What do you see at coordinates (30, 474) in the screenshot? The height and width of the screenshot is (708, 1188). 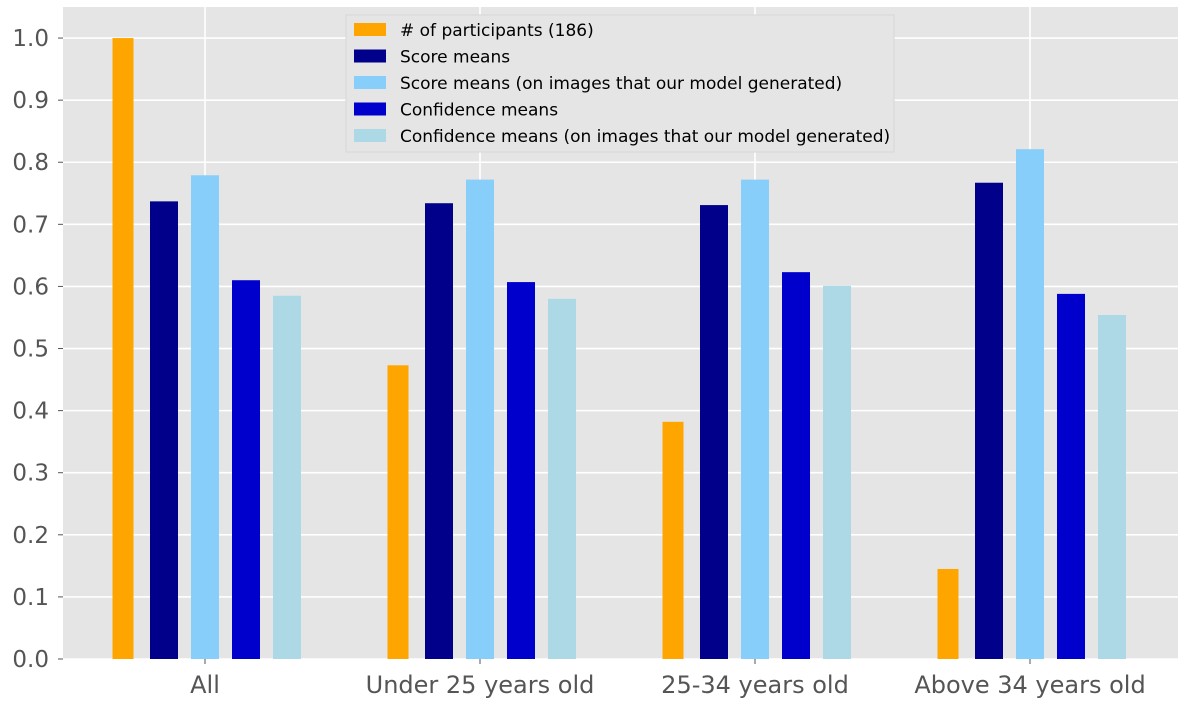 I see `y-tick-label: 0.3` at bounding box center [30, 474].